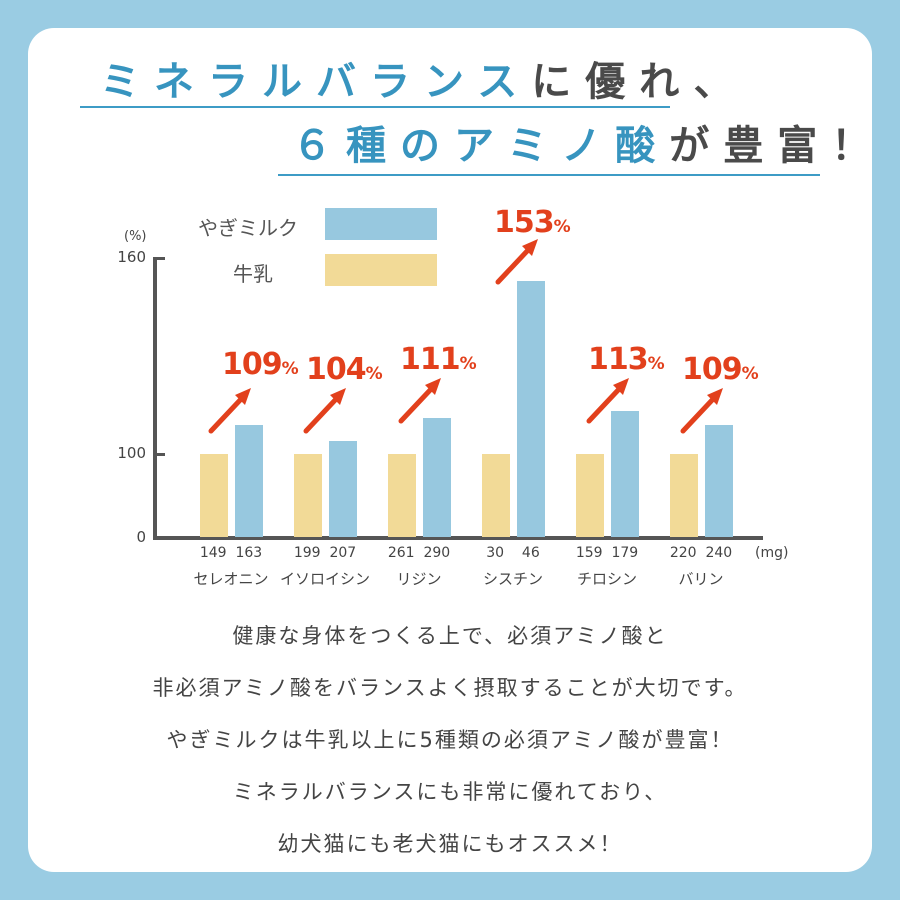 This screenshot has width=900, height=900. I want to click on pct-label-threonine: 109%, so click(260, 365).